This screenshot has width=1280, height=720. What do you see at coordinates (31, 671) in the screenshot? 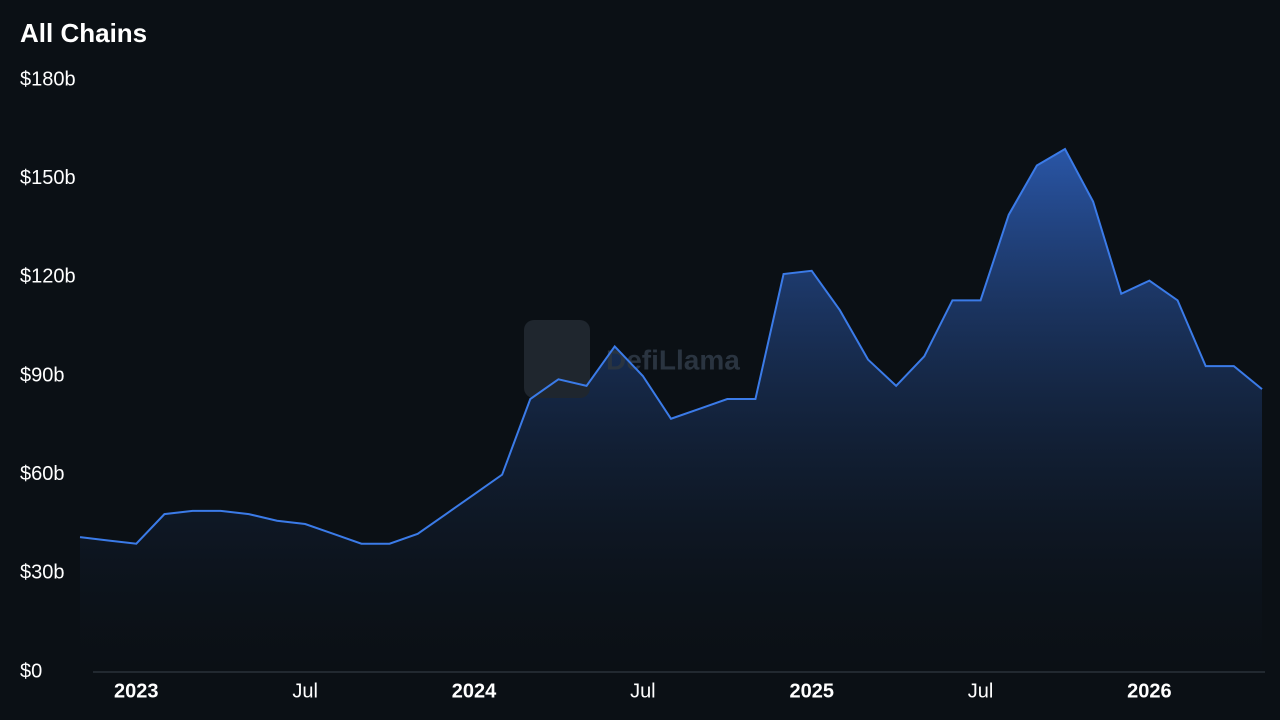
I see `y-tick-label: $0` at bounding box center [31, 671].